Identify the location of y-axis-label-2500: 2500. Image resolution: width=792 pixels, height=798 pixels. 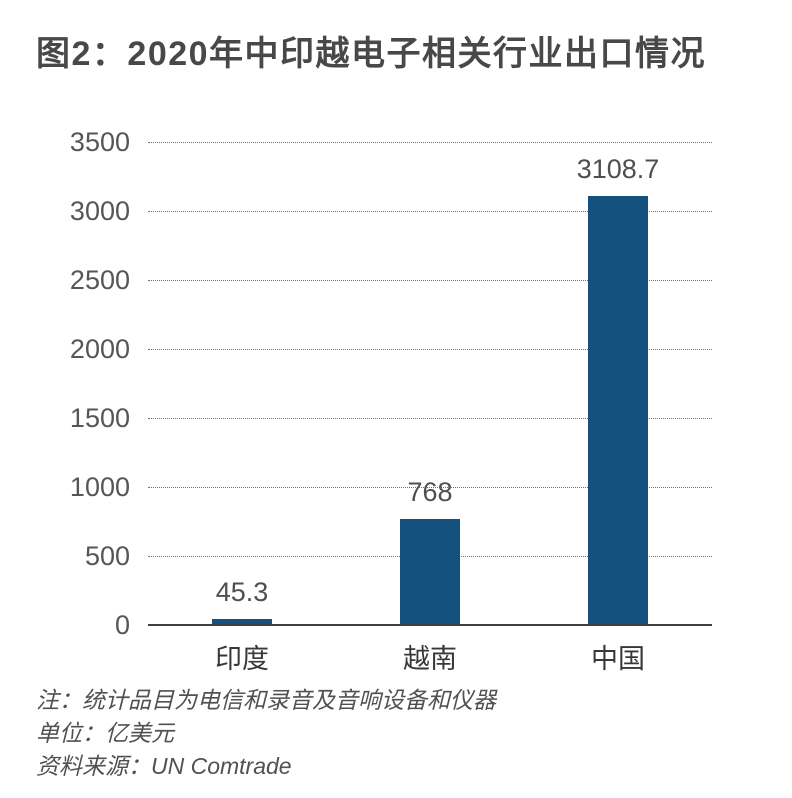
(99, 280).